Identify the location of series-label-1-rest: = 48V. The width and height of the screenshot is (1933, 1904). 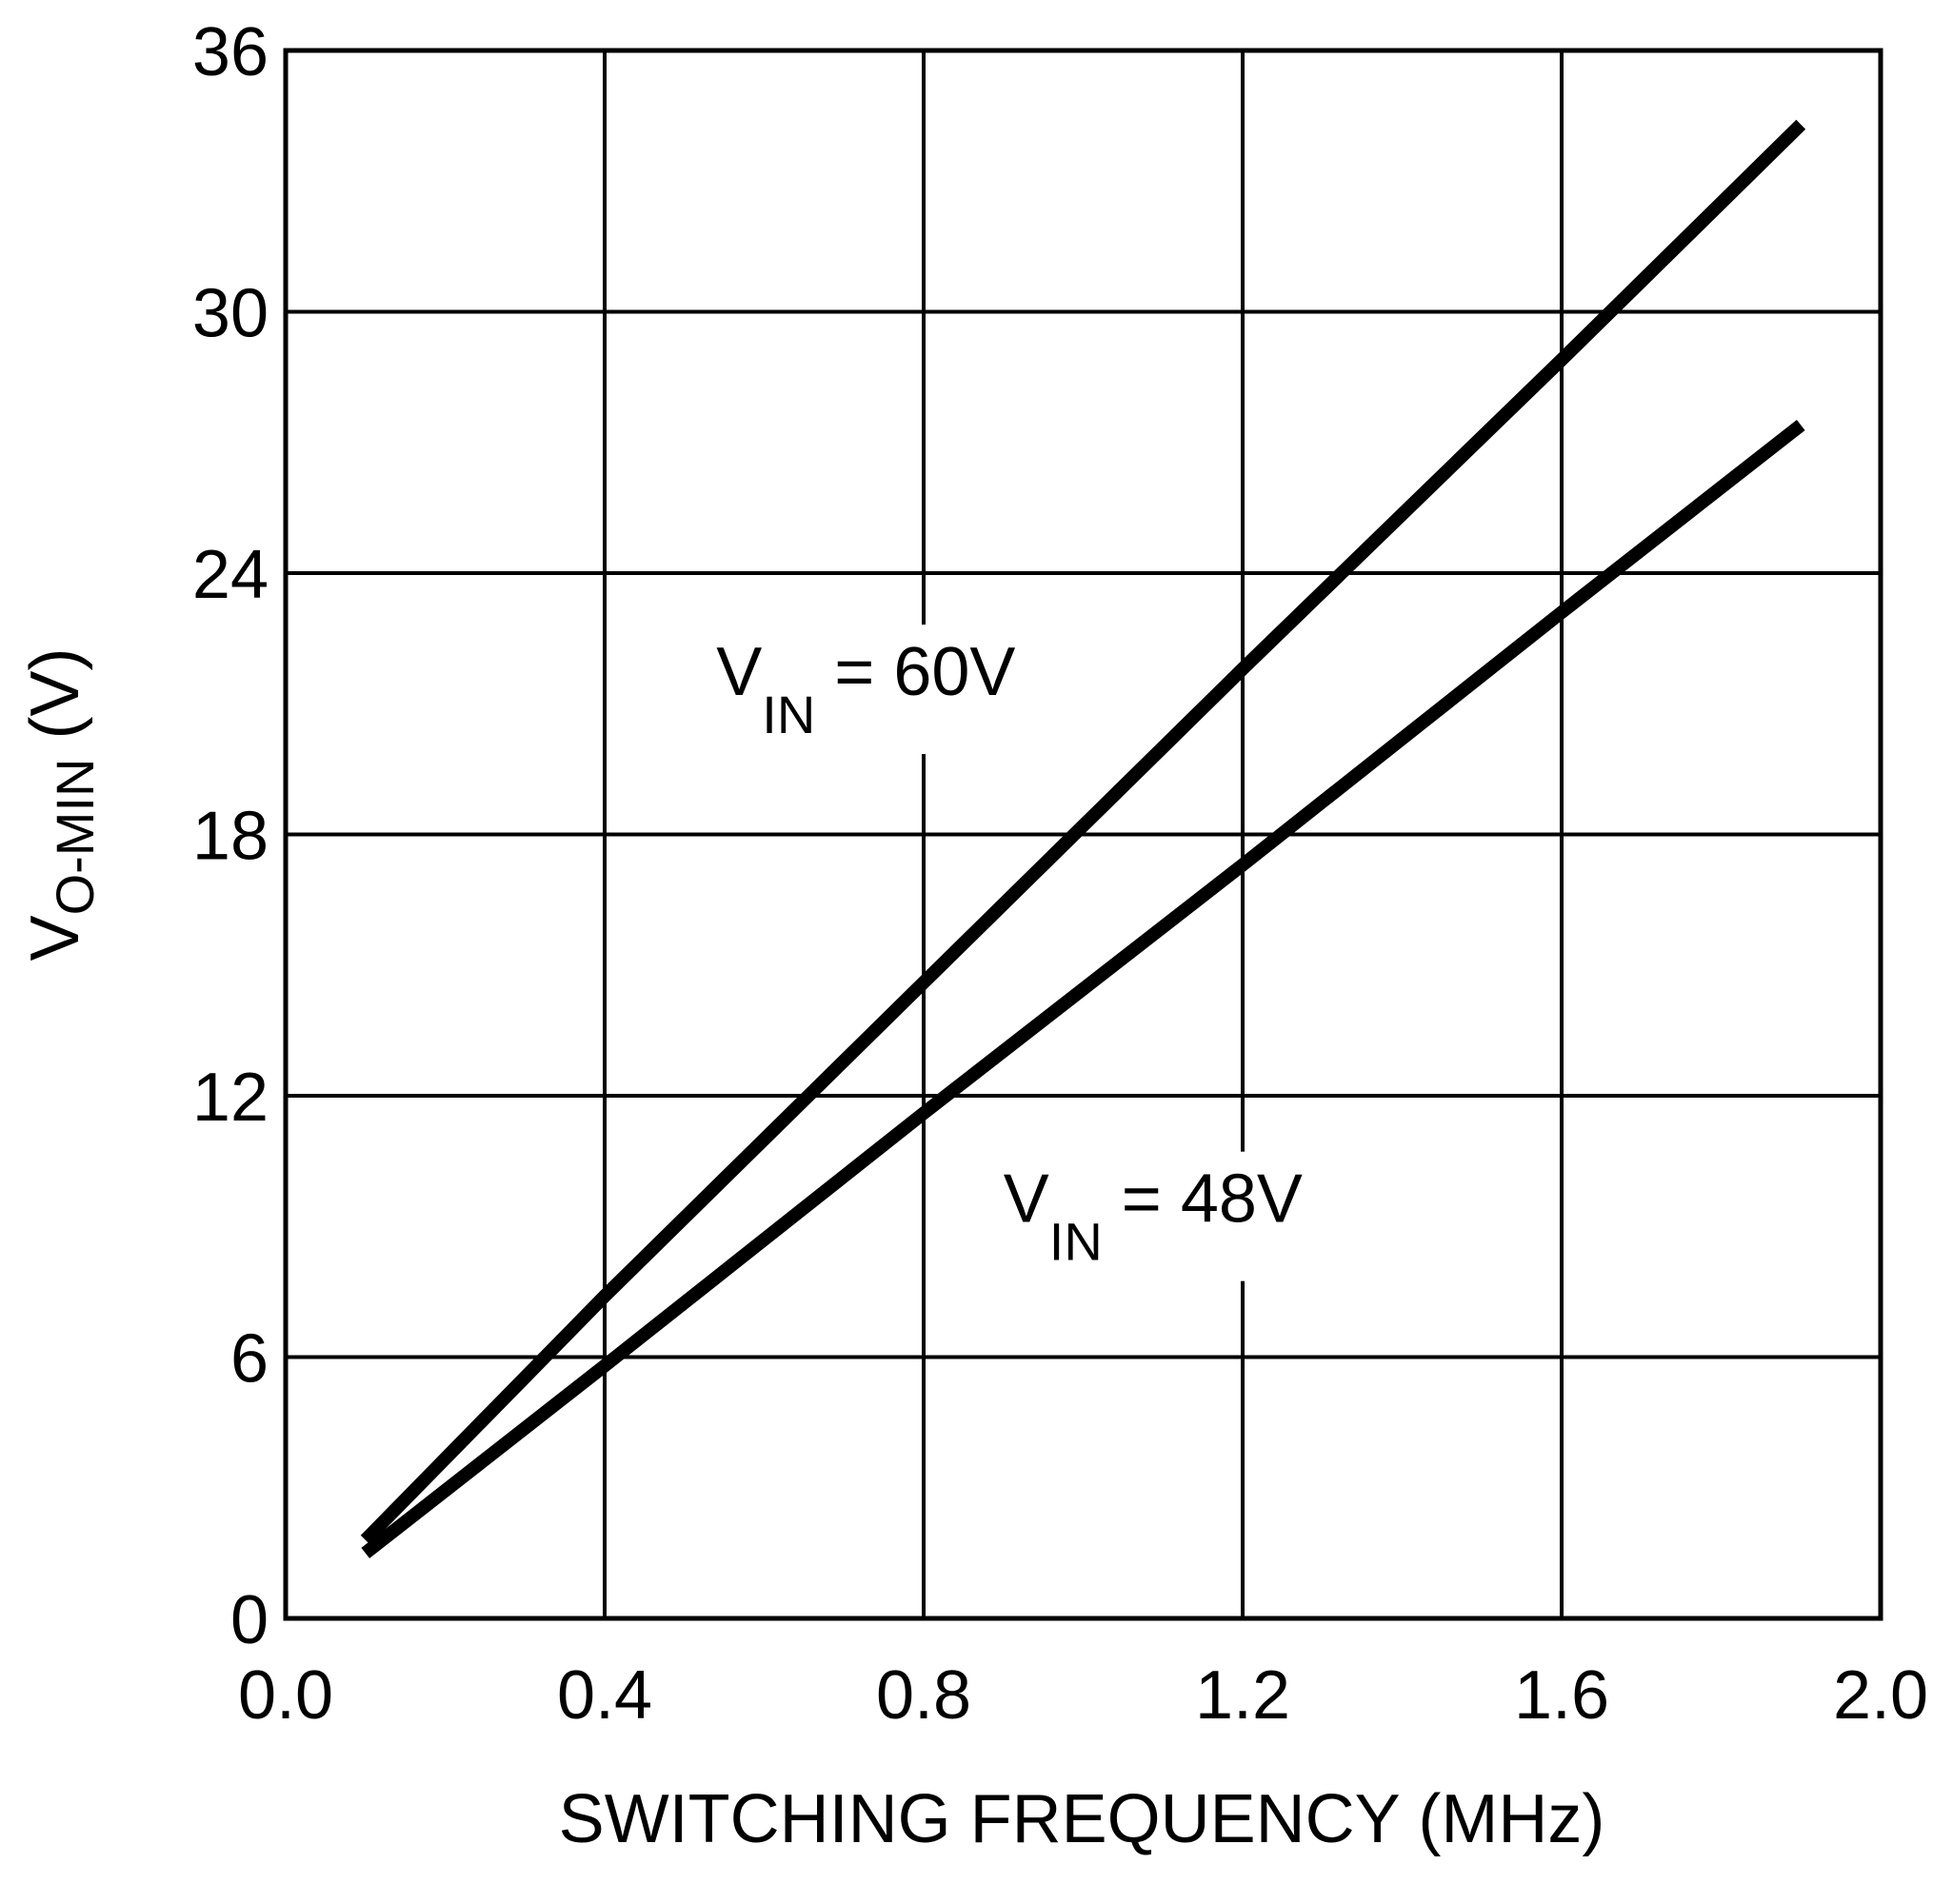
(1203, 1199).